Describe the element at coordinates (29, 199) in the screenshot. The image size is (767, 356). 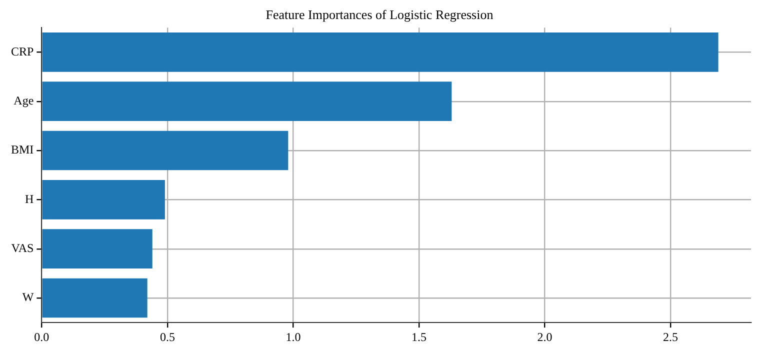
I see `y-tick-label: H` at that location.